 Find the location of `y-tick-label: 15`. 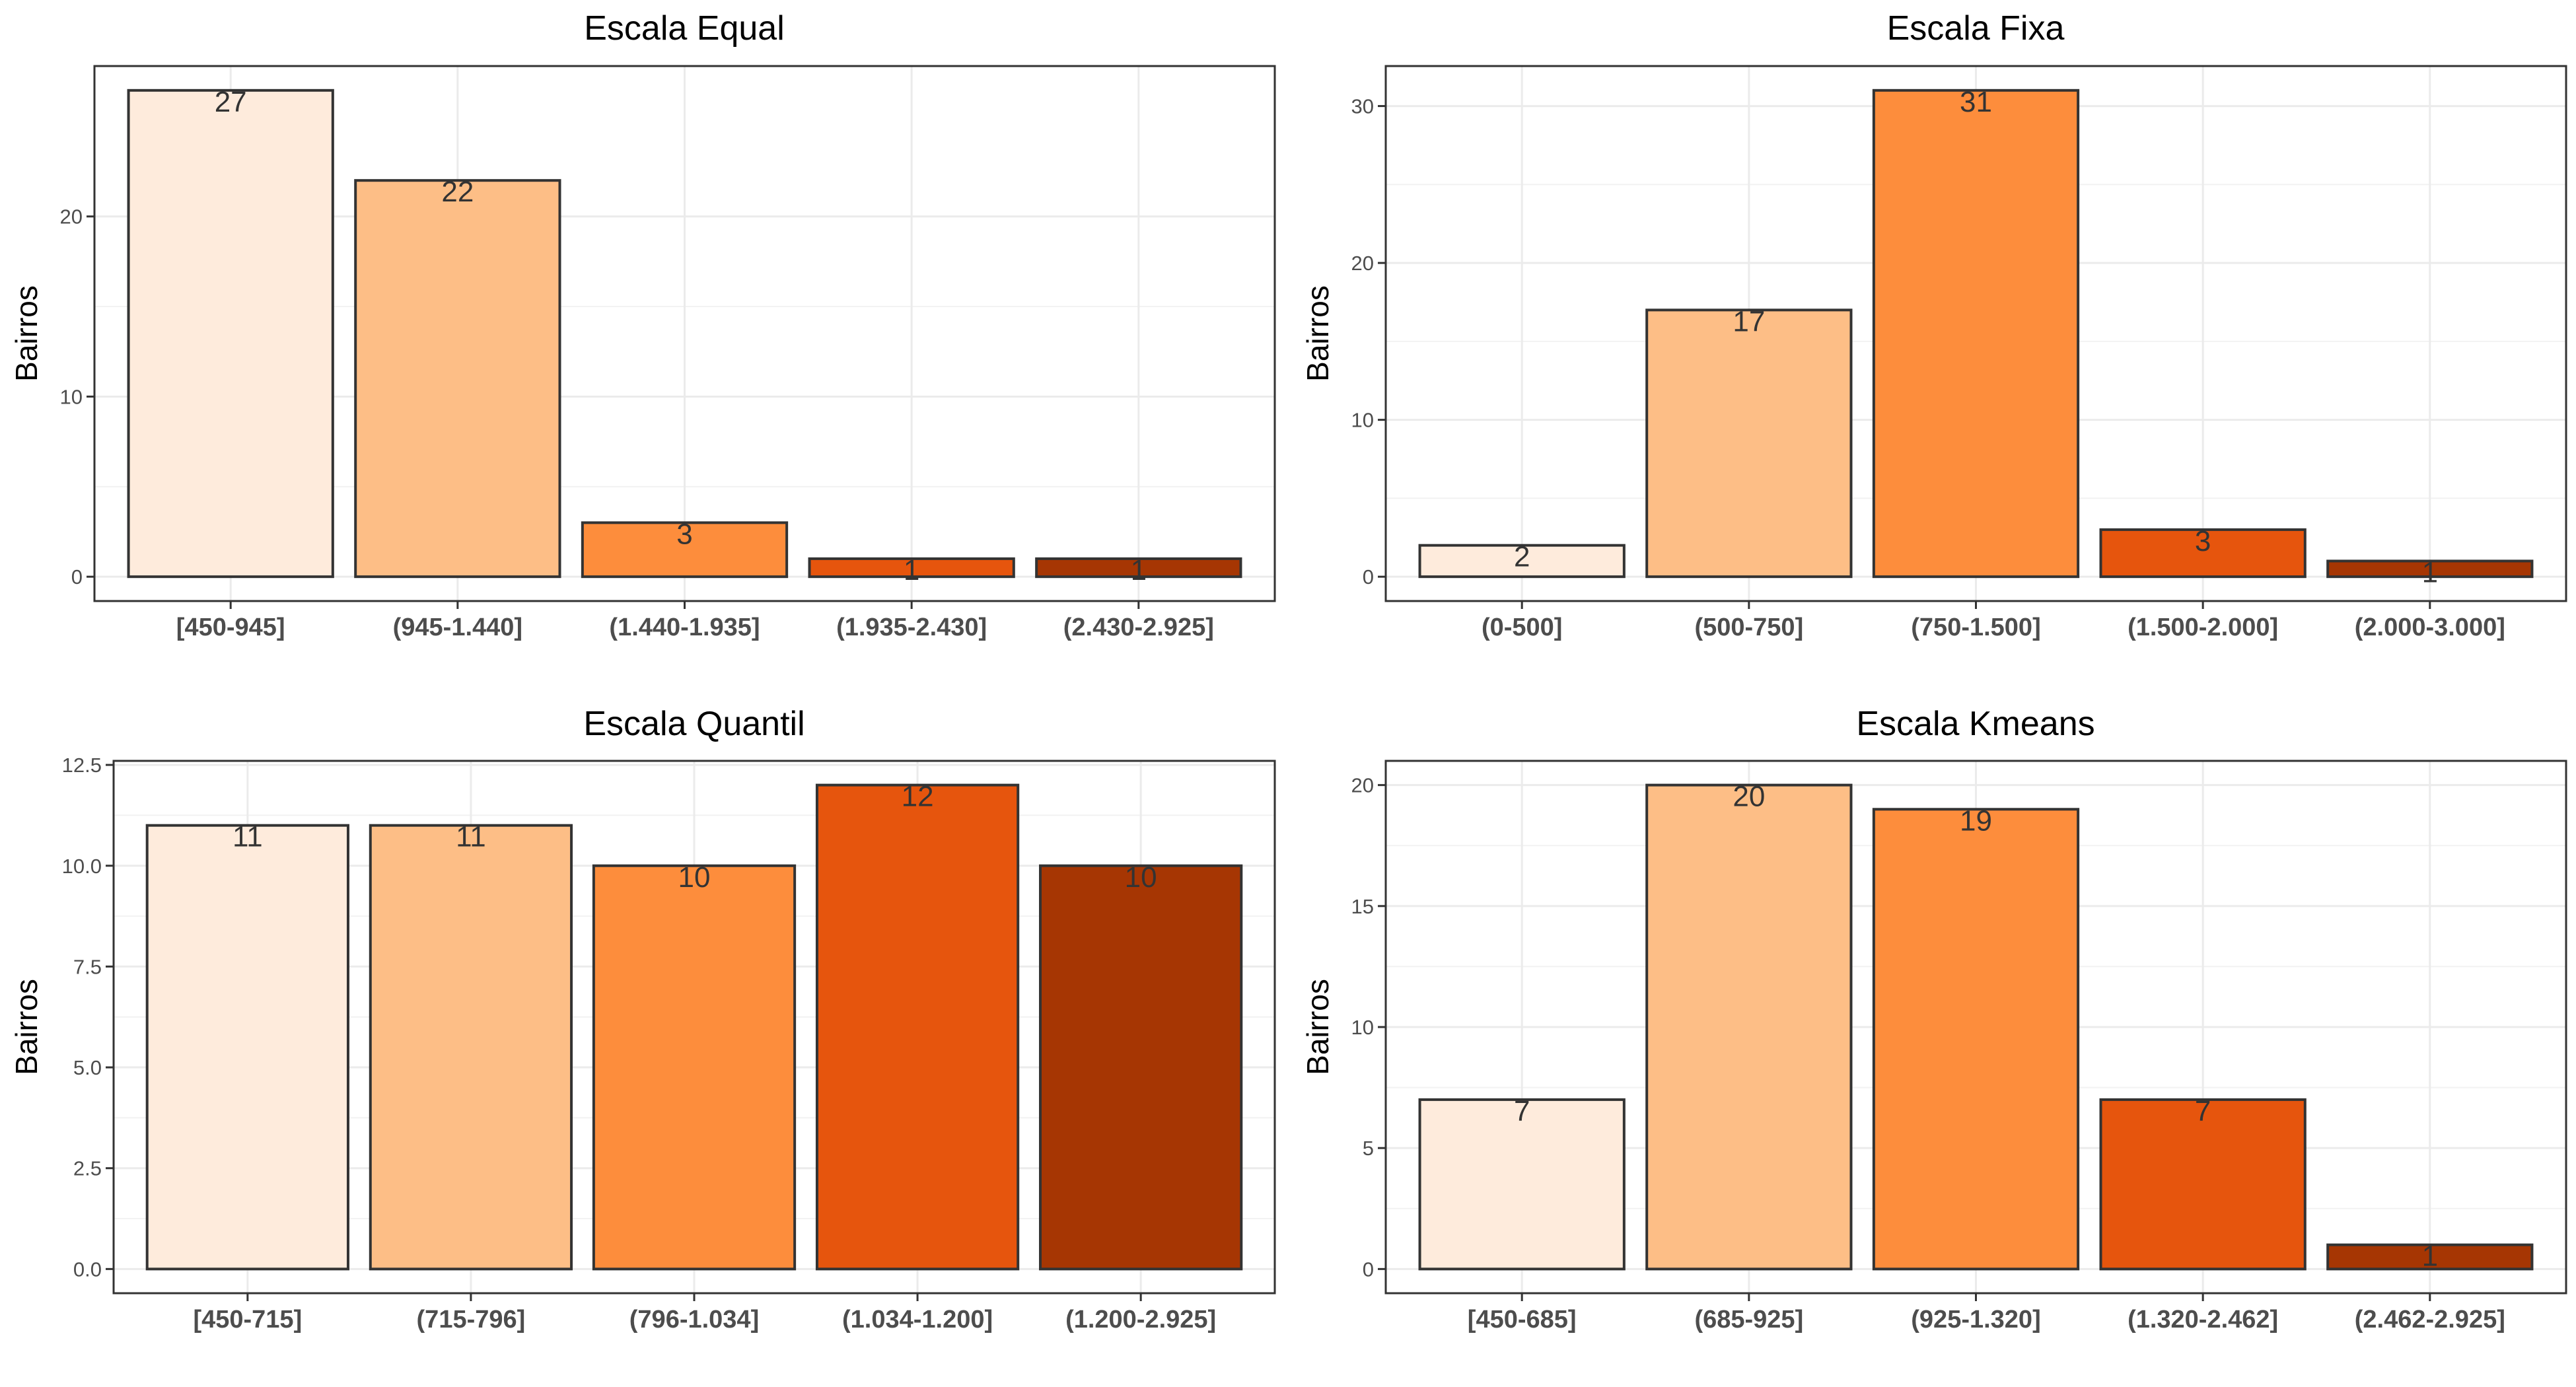

y-tick-label: 15 is located at coordinates (1363, 906).